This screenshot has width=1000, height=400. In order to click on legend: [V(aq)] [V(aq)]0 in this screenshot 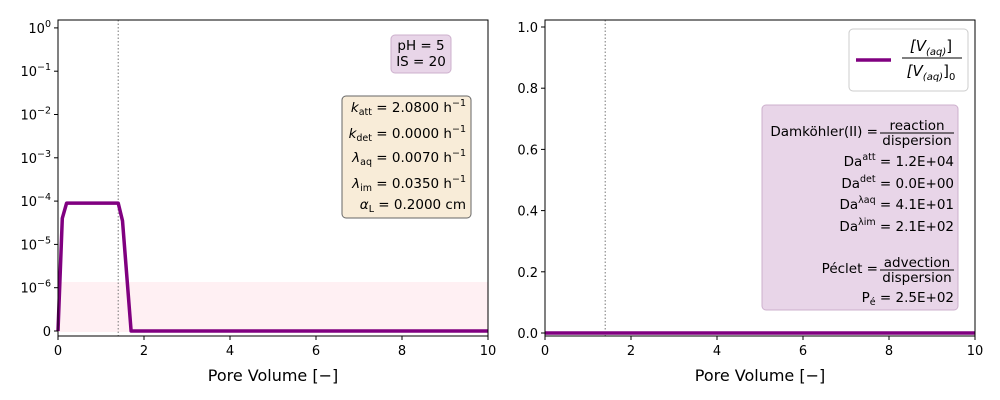, I will do `click(908, 60)`.